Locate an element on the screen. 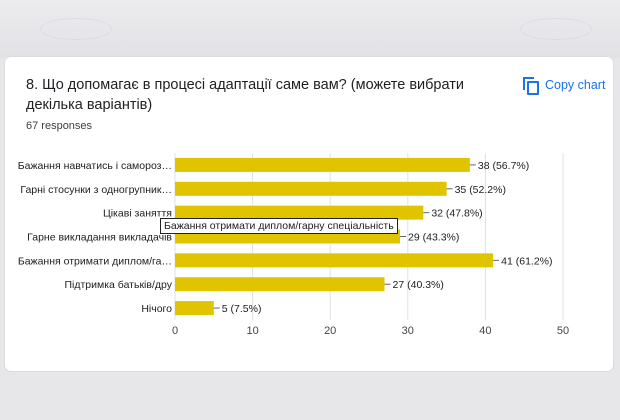 The height and width of the screenshot is (420, 620). category-label: Цікаві заняття is located at coordinates (137, 214).